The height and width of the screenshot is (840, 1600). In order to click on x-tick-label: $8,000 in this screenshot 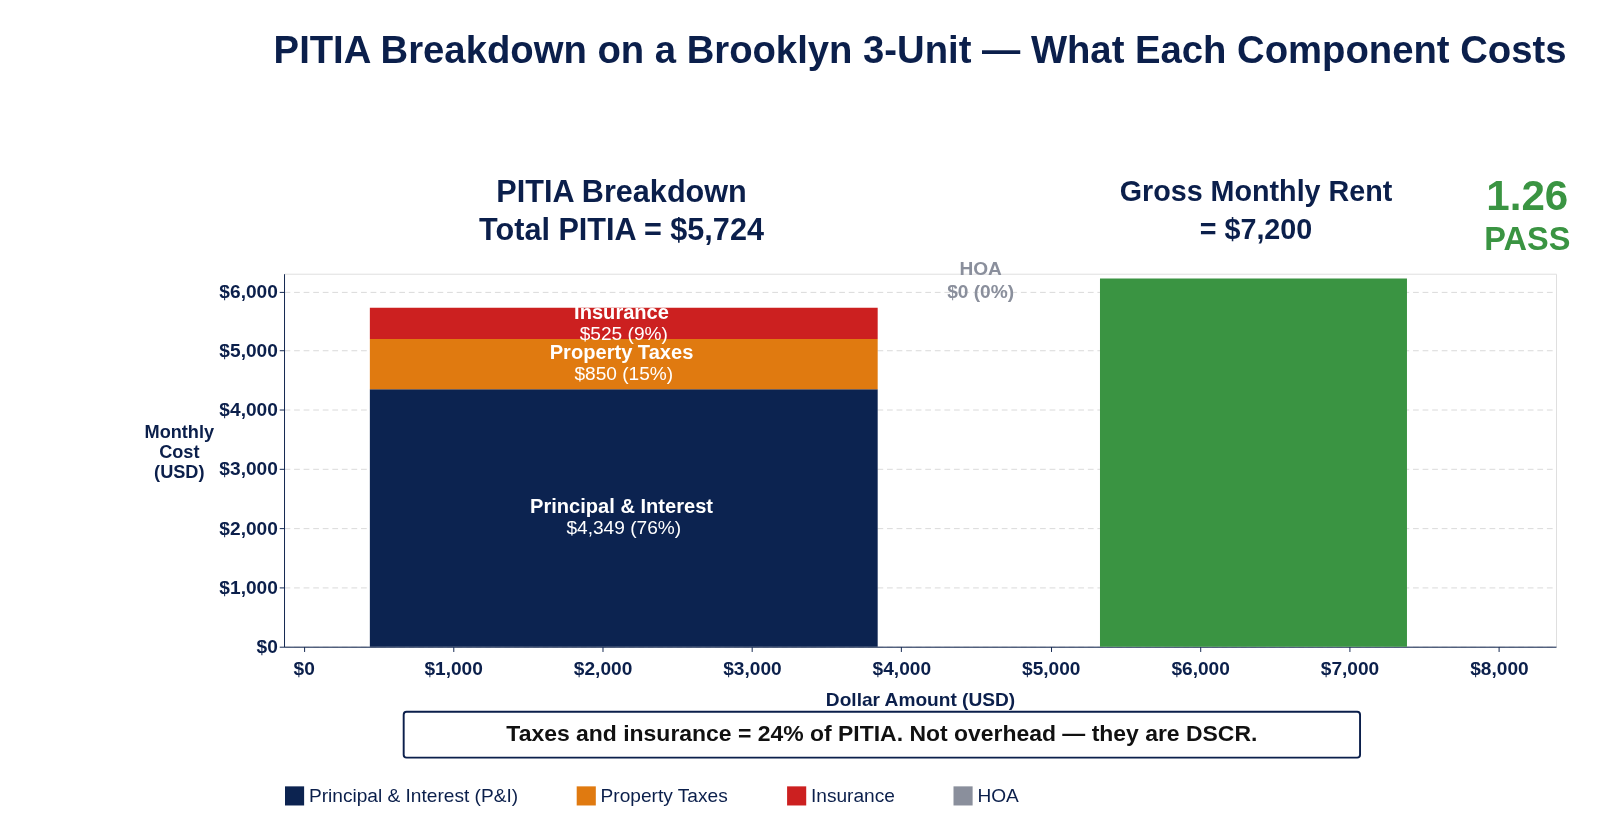, I will do `click(1499, 668)`.